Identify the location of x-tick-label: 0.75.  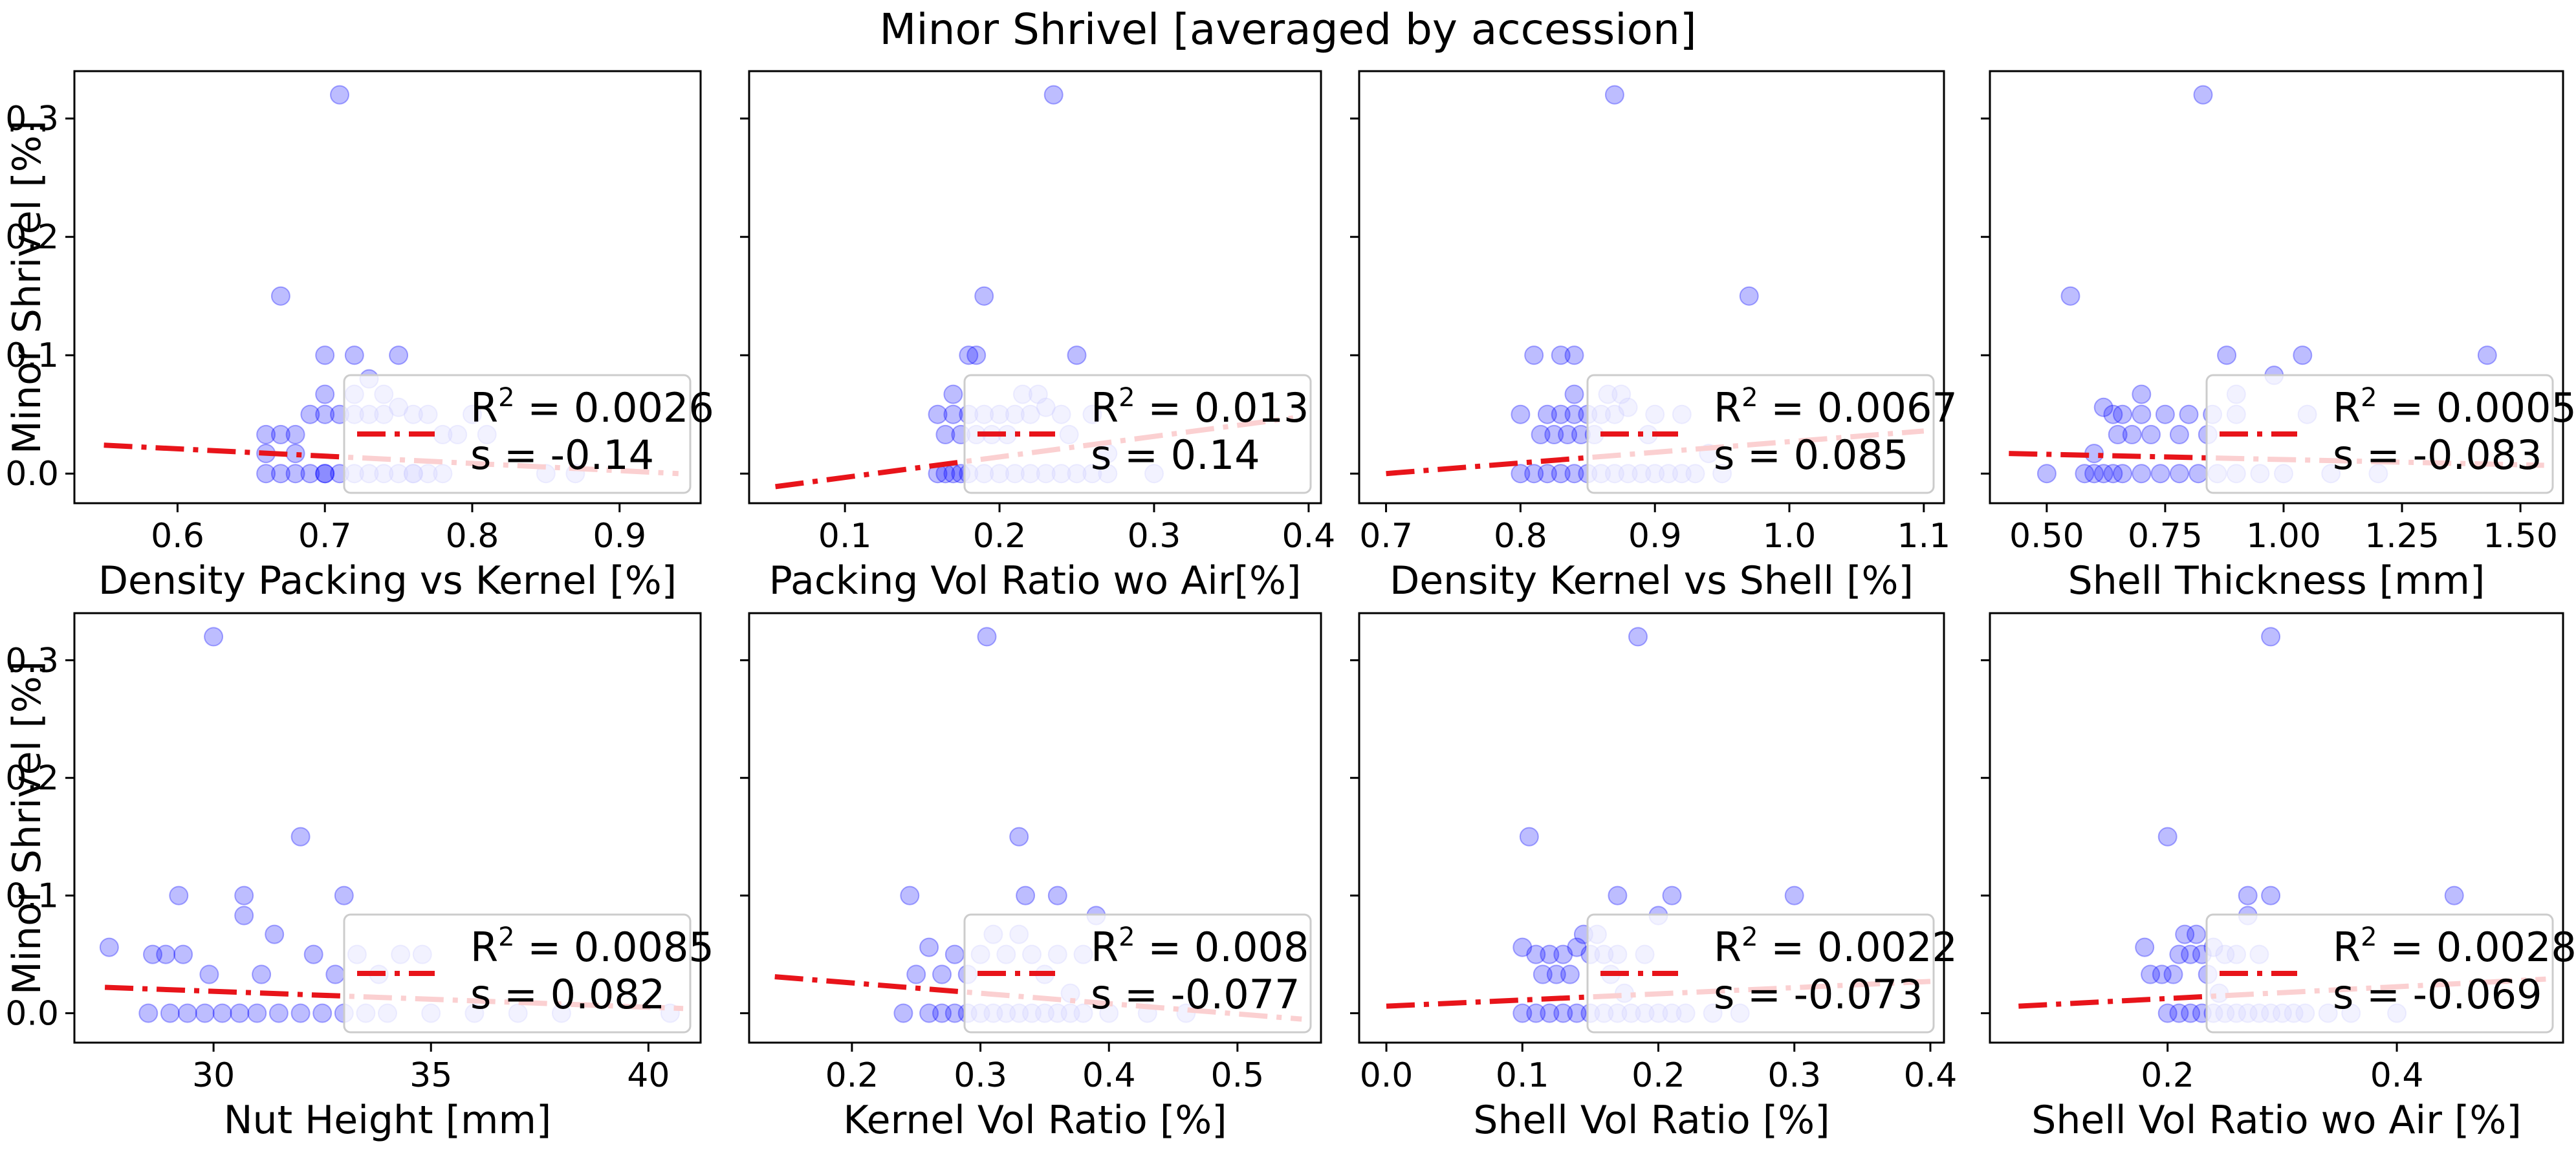
(2165, 537).